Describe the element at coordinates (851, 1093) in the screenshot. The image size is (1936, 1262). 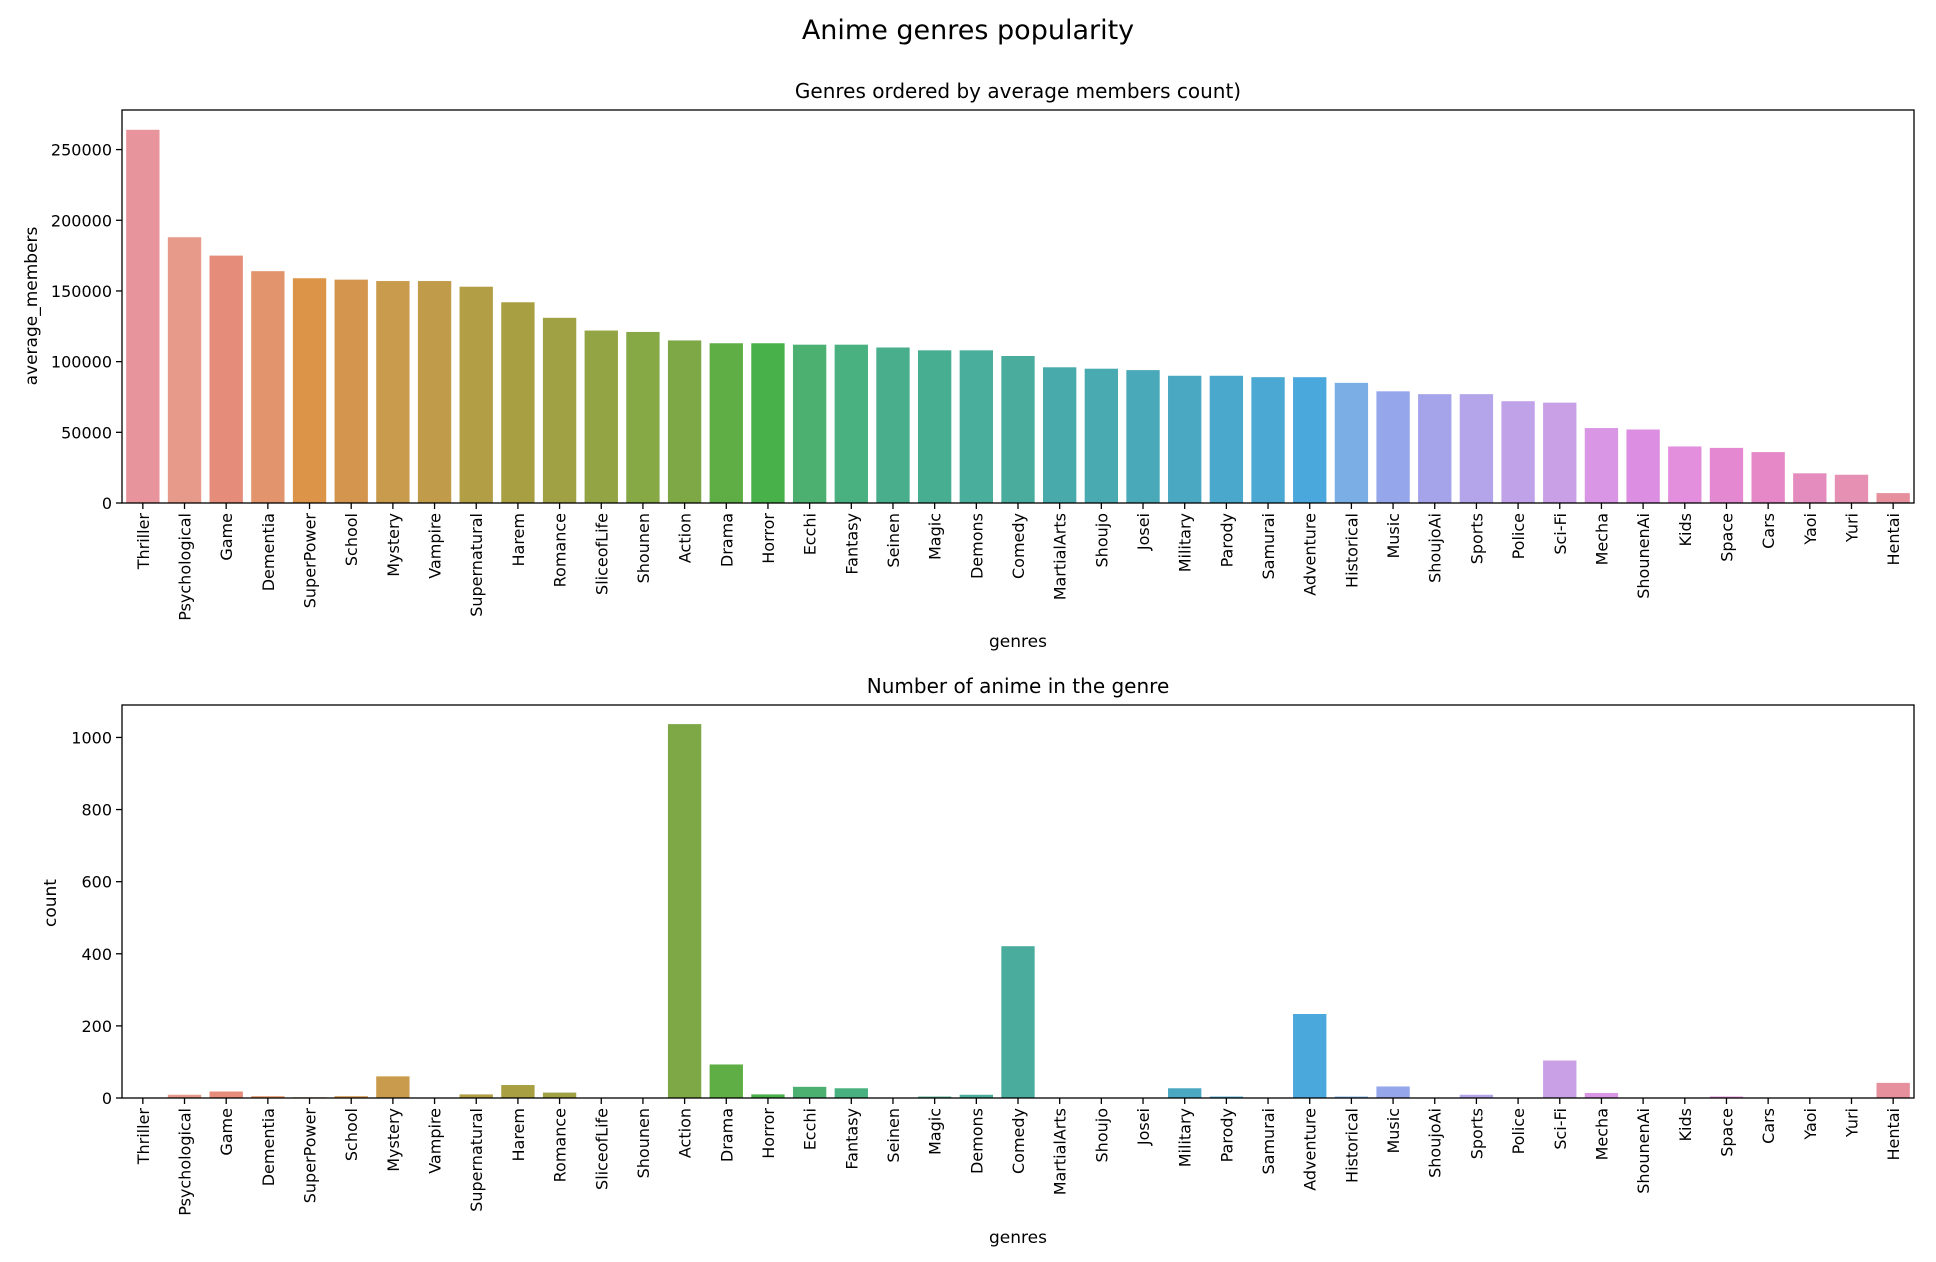
I see `chart-2-bar-fantasy` at that location.